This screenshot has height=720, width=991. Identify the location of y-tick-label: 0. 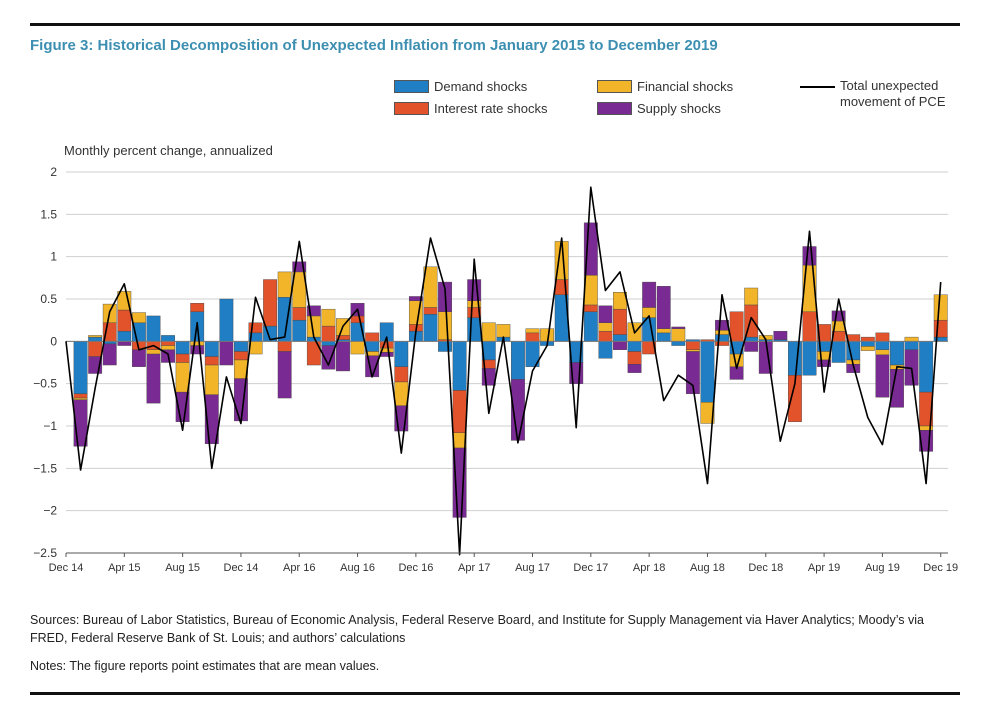
(53, 341).